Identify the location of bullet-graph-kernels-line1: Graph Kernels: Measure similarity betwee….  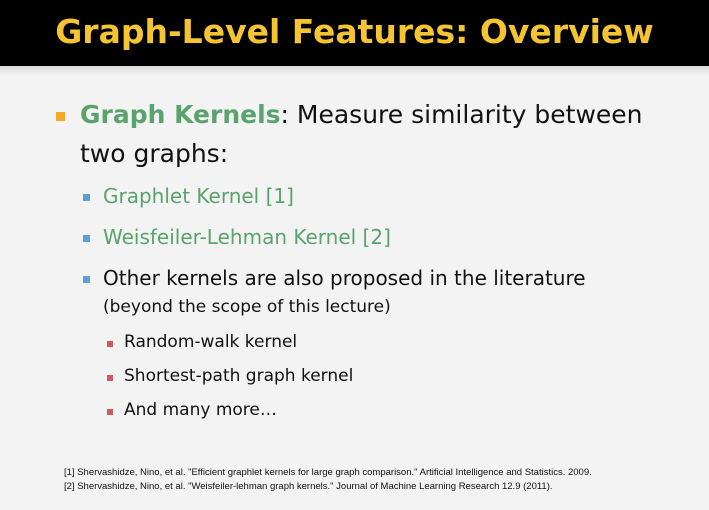
(361, 114).